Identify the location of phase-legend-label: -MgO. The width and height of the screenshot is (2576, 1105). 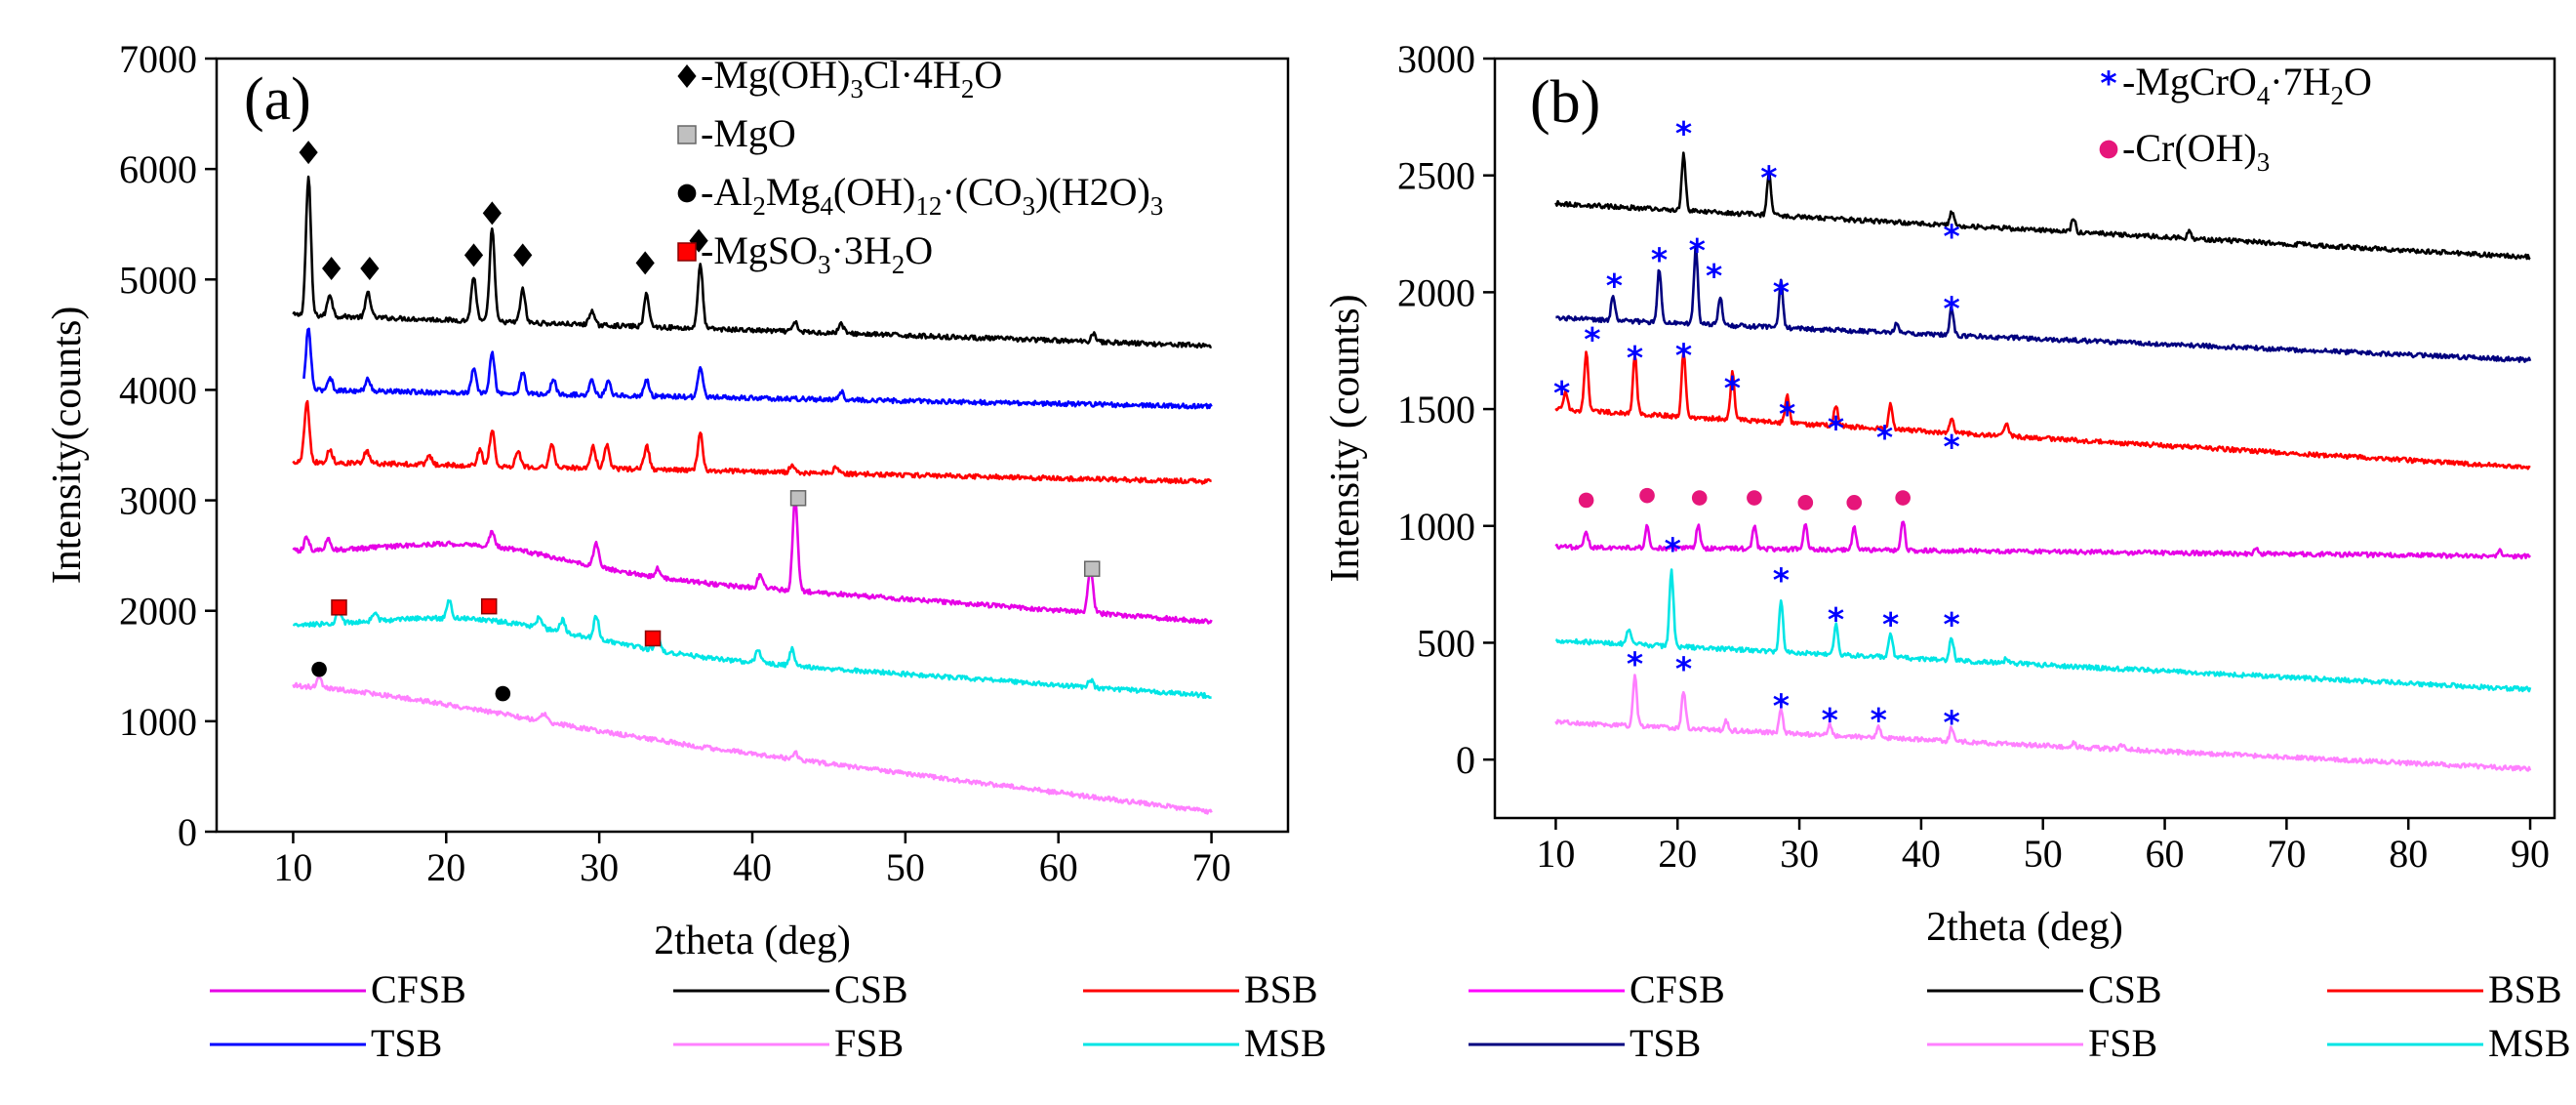
(748, 133).